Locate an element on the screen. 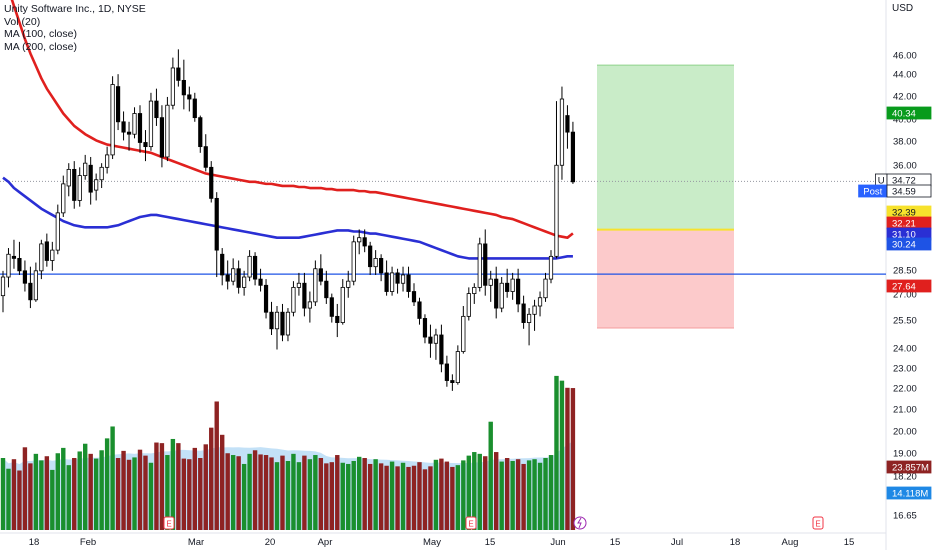 Image resolution: width=932 pixels, height=550 pixels. price-axis-tick: 23.00 is located at coordinates (905, 369).